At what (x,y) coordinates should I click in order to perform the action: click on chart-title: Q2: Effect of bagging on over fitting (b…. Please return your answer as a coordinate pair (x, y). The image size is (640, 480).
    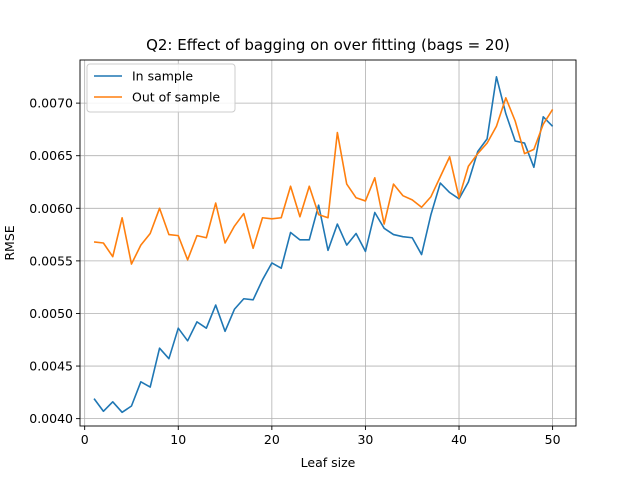
    Looking at the image, I should click on (328, 45).